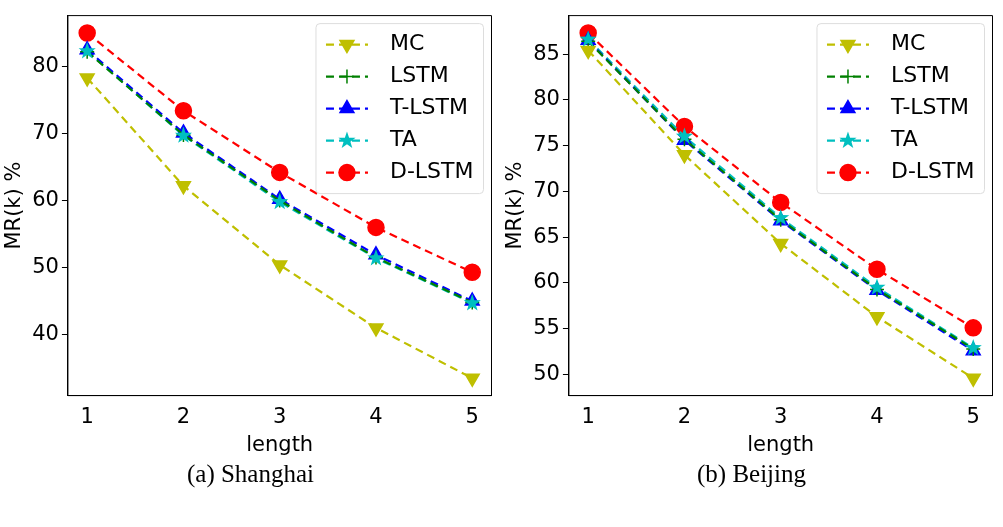 The image size is (1003, 527). I want to click on text: (b) Beijing, so click(751, 474).